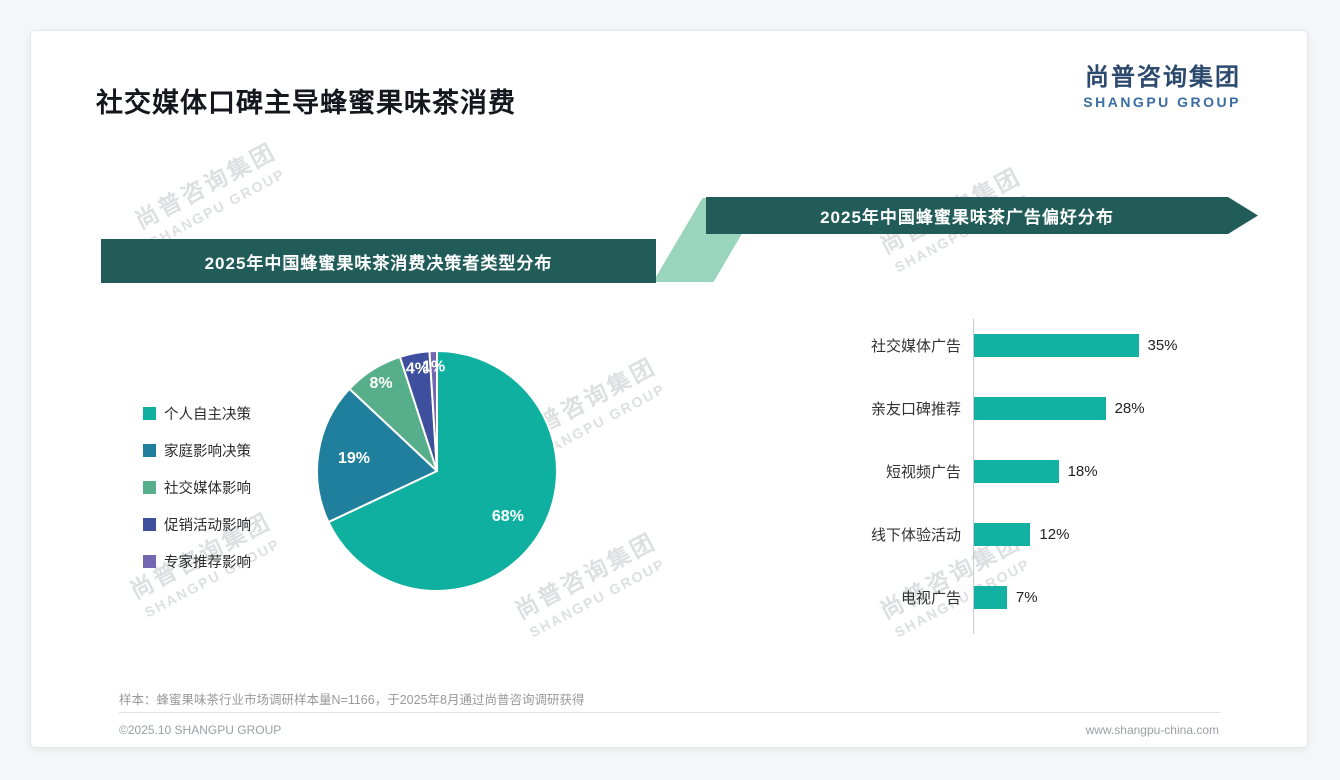 This screenshot has height=780, width=1340. I want to click on legend-label: 社交媒体影响, so click(207, 489).